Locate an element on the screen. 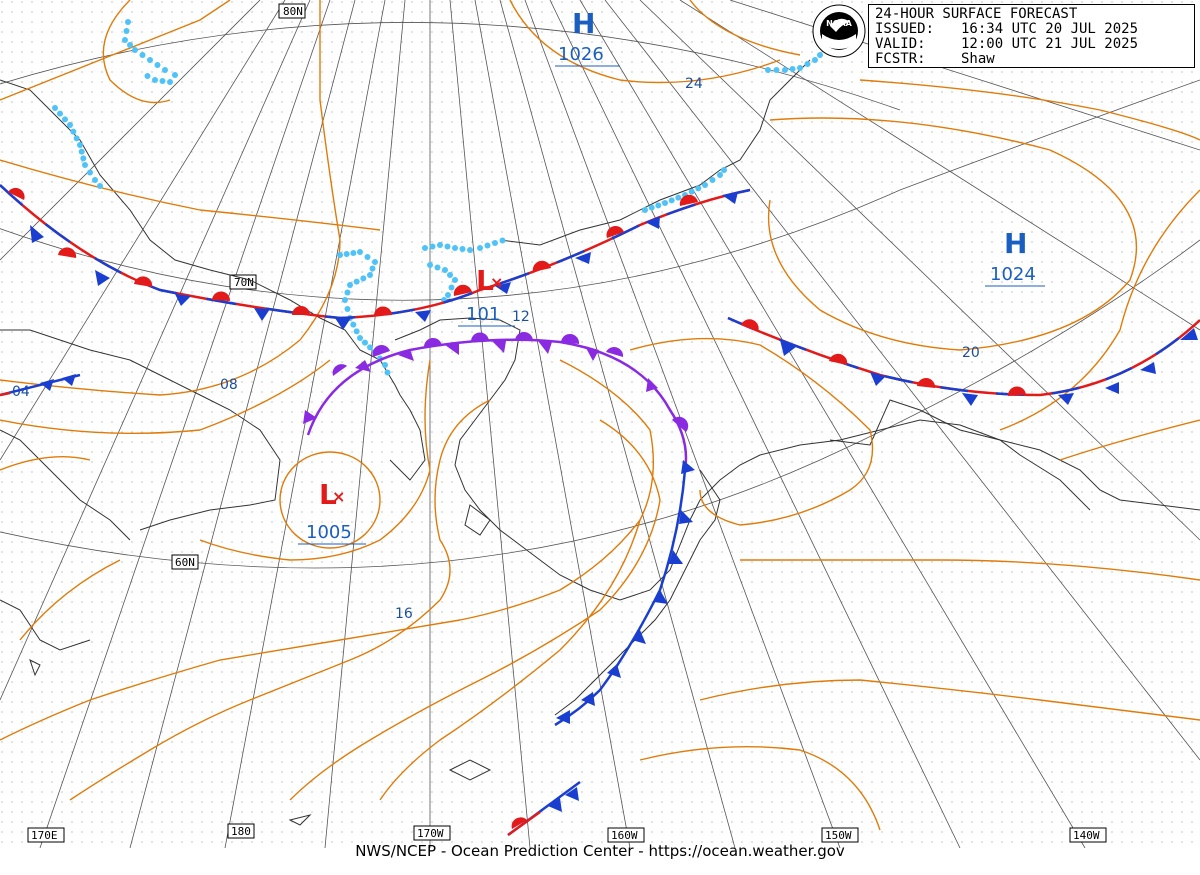 The width and height of the screenshot is (1200, 875). svg-text: 160W is located at coordinates (624, 835).